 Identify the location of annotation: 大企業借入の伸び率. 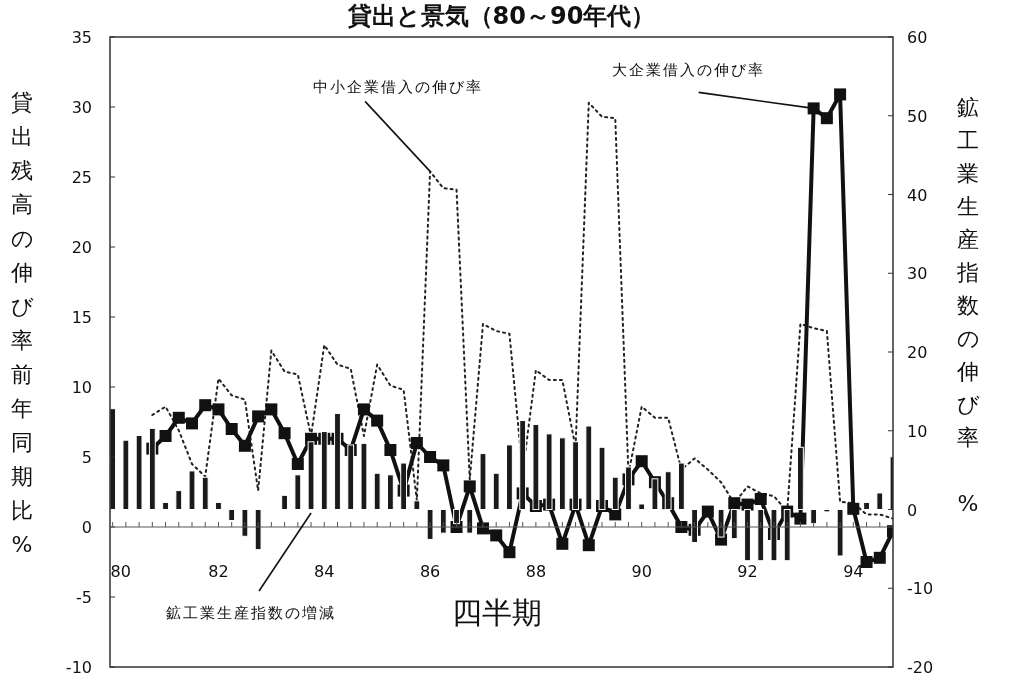
(689, 70).